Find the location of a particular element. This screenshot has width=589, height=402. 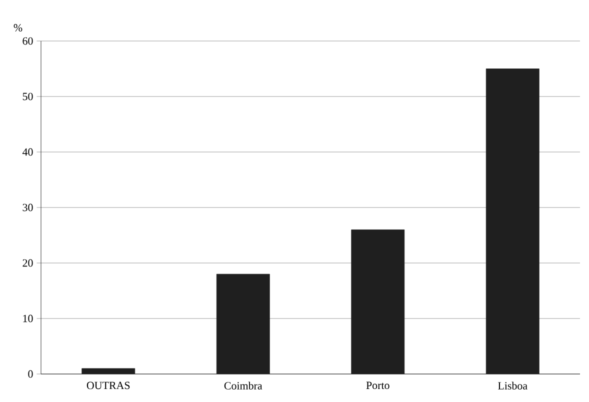

y-tick-label: 40 is located at coordinates (27, 152).